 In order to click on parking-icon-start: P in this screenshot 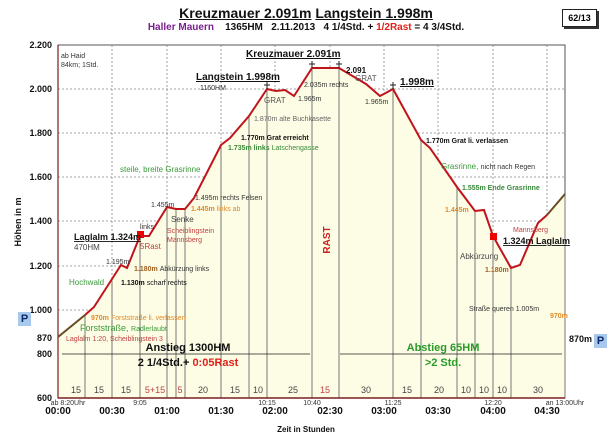, I will do `click(24, 319)`.